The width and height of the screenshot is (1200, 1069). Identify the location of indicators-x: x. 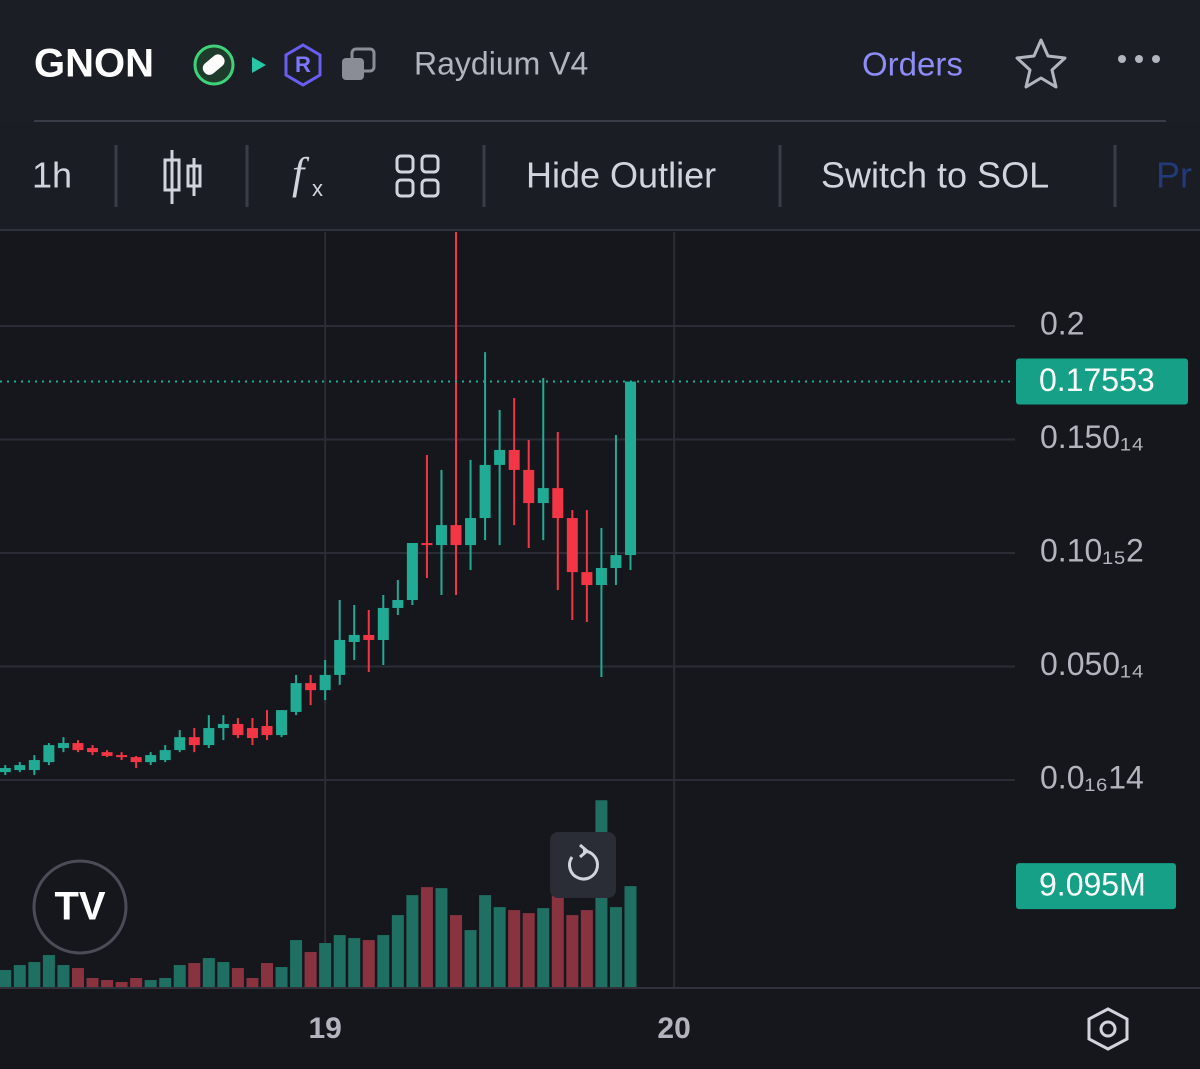
(317, 188).